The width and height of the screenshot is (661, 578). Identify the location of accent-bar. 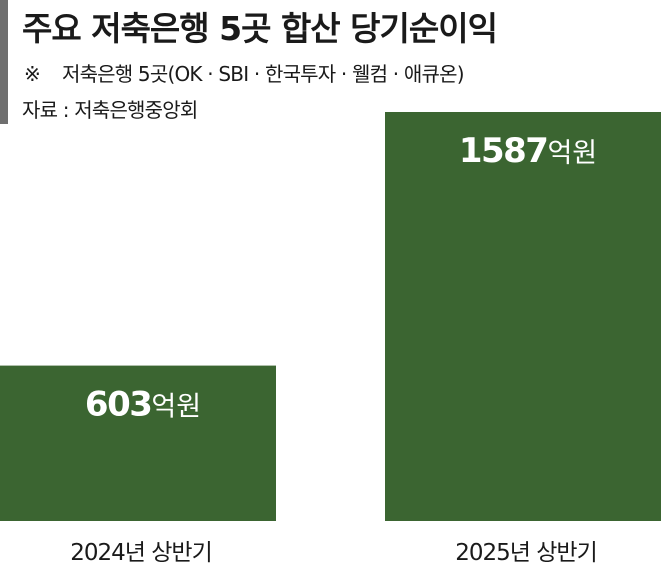
(4, 62).